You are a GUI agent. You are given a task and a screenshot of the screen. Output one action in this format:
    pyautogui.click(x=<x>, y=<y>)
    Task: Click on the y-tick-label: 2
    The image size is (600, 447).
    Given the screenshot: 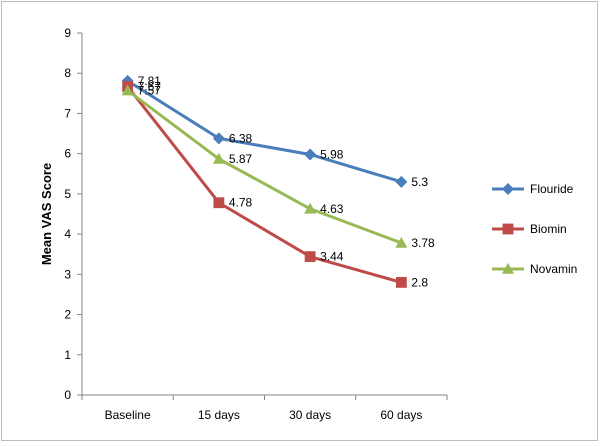 What is the action you would take?
    pyautogui.click(x=67, y=315)
    